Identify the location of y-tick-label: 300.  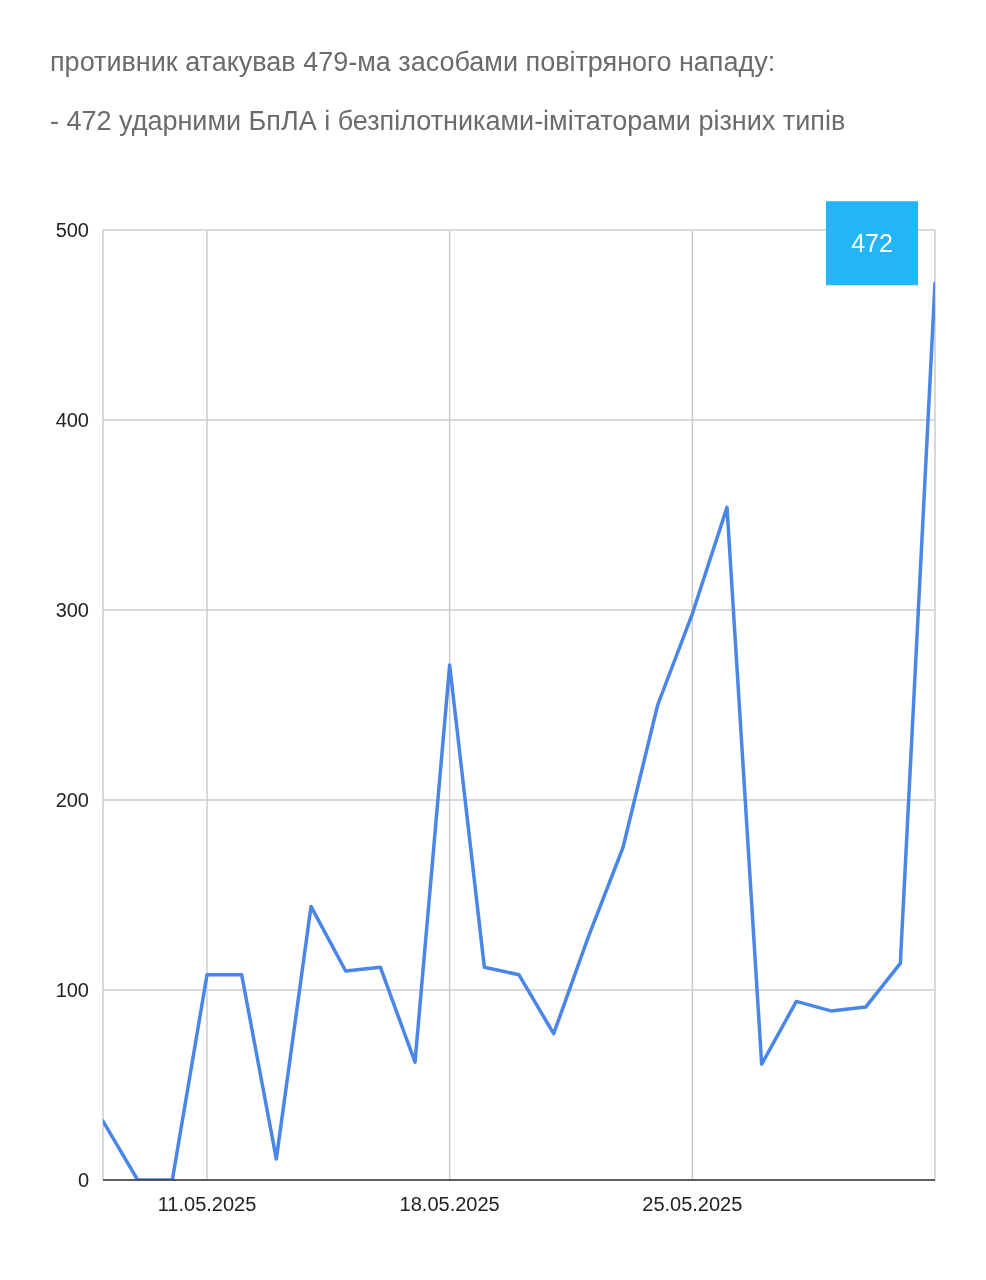
(72, 610).